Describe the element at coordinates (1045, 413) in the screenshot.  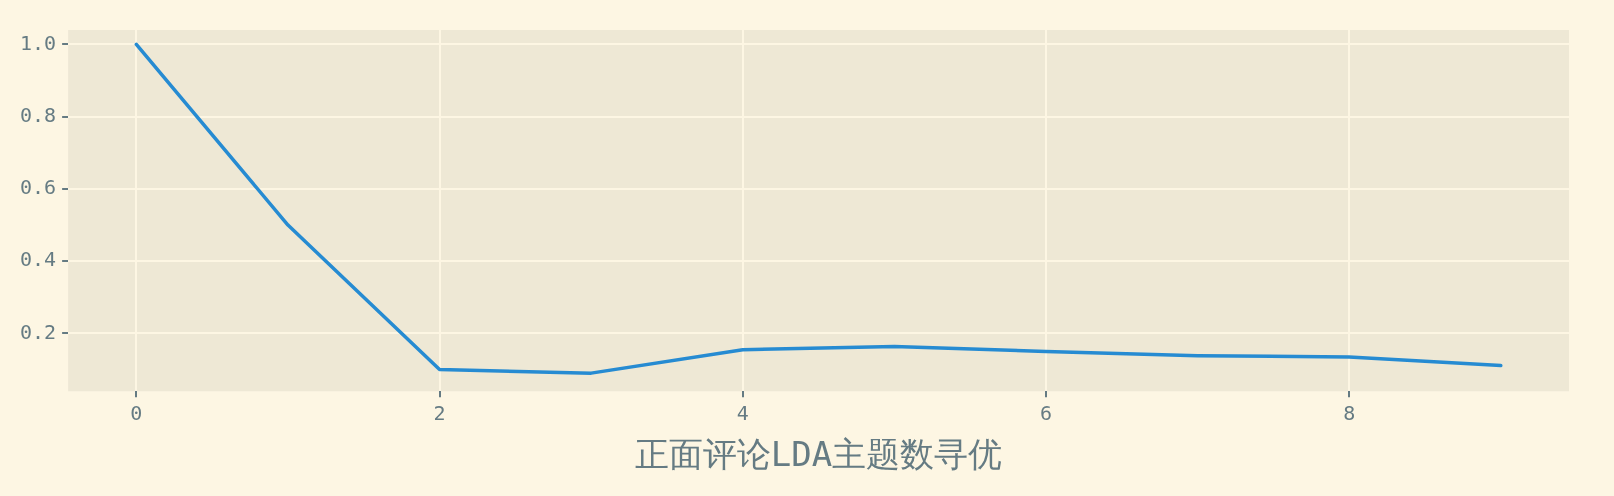
I see `x-tick-label: 6` at that location.